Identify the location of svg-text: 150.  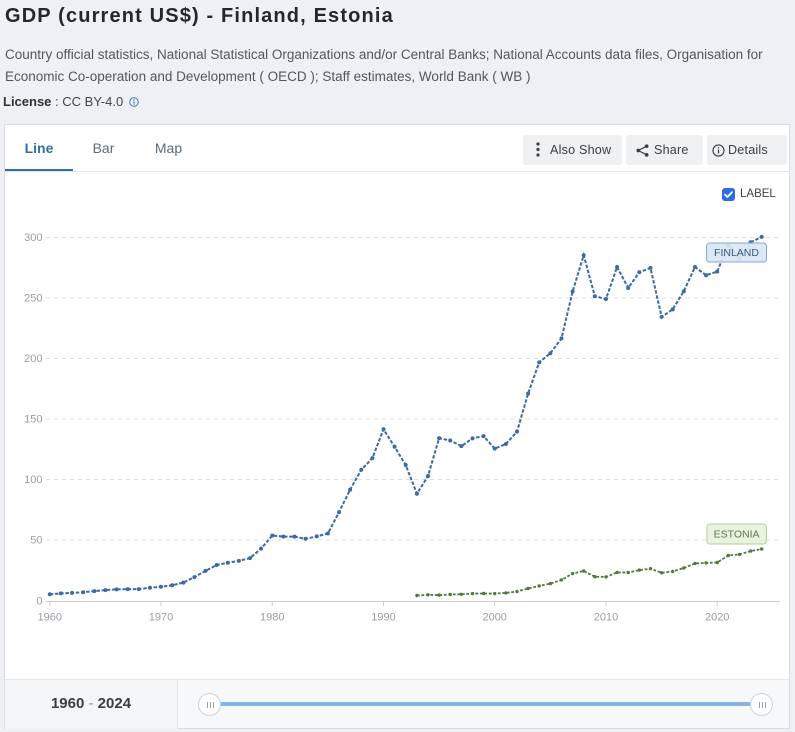
(33, 420).